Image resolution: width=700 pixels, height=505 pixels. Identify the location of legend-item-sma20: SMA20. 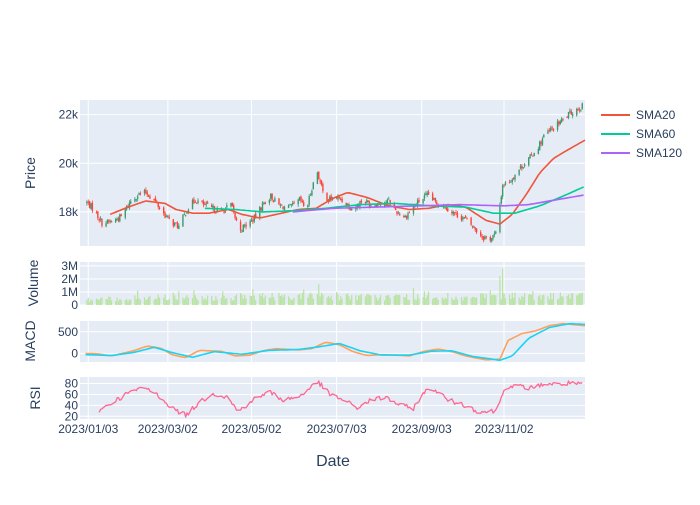
(638, 115).